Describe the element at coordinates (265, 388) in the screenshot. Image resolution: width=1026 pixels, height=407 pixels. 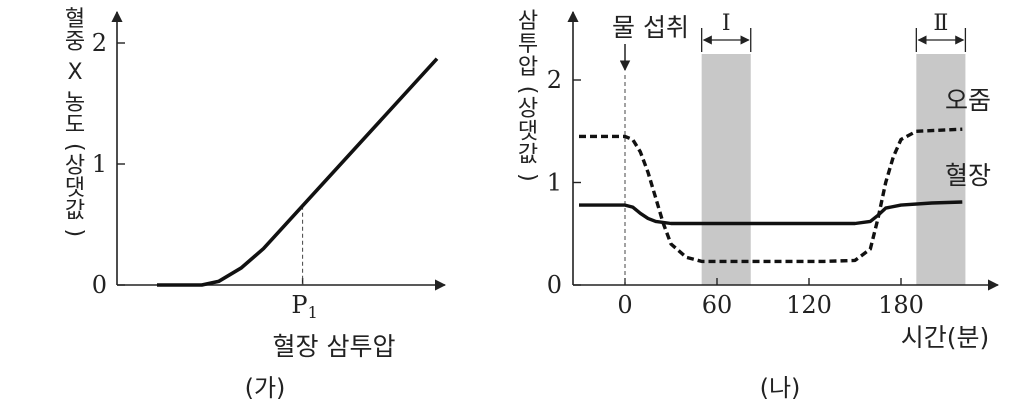
I see `caption-ga: (가)` at that location.